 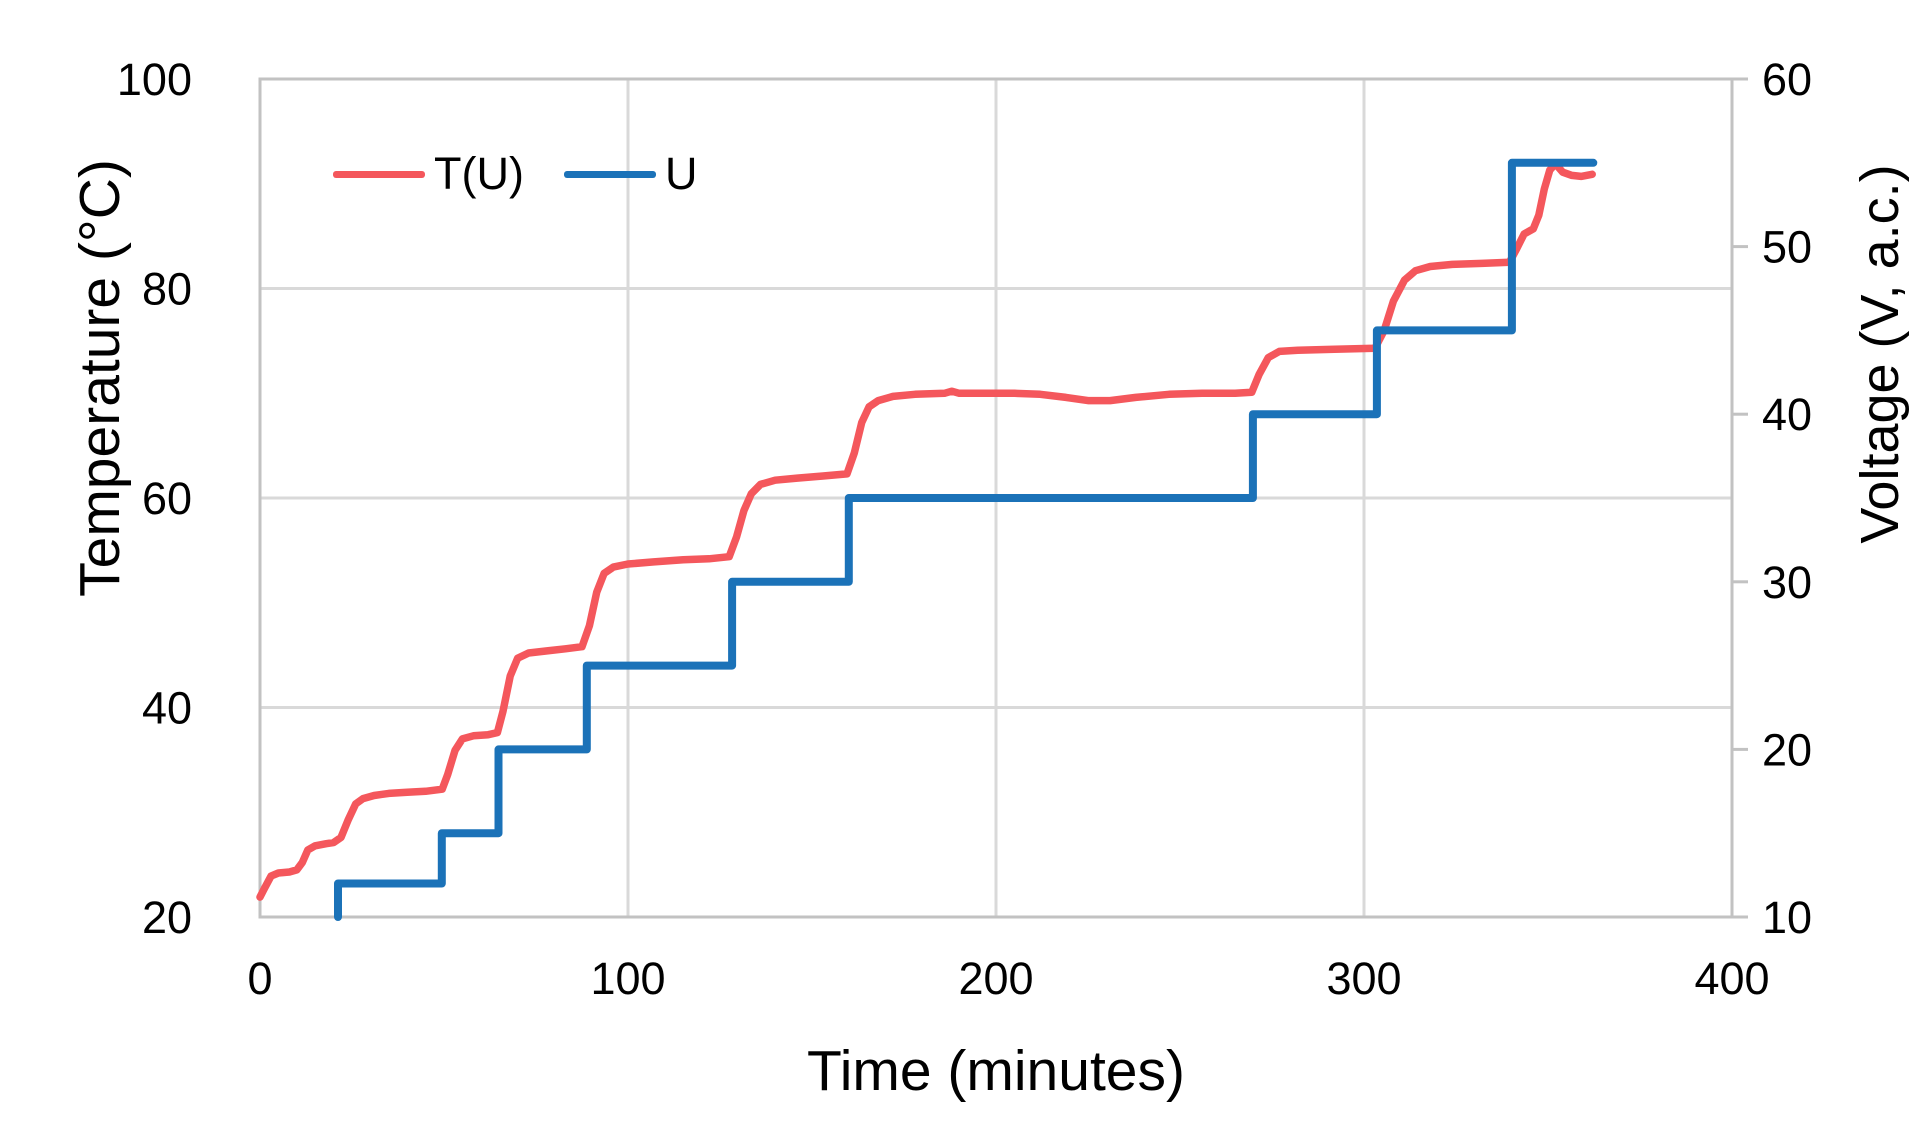 What do you see at coordinates (996, 1071) in the screenshot?
I see `x-axis-title: Time (minutes)` at bounding box center [996, 1071].